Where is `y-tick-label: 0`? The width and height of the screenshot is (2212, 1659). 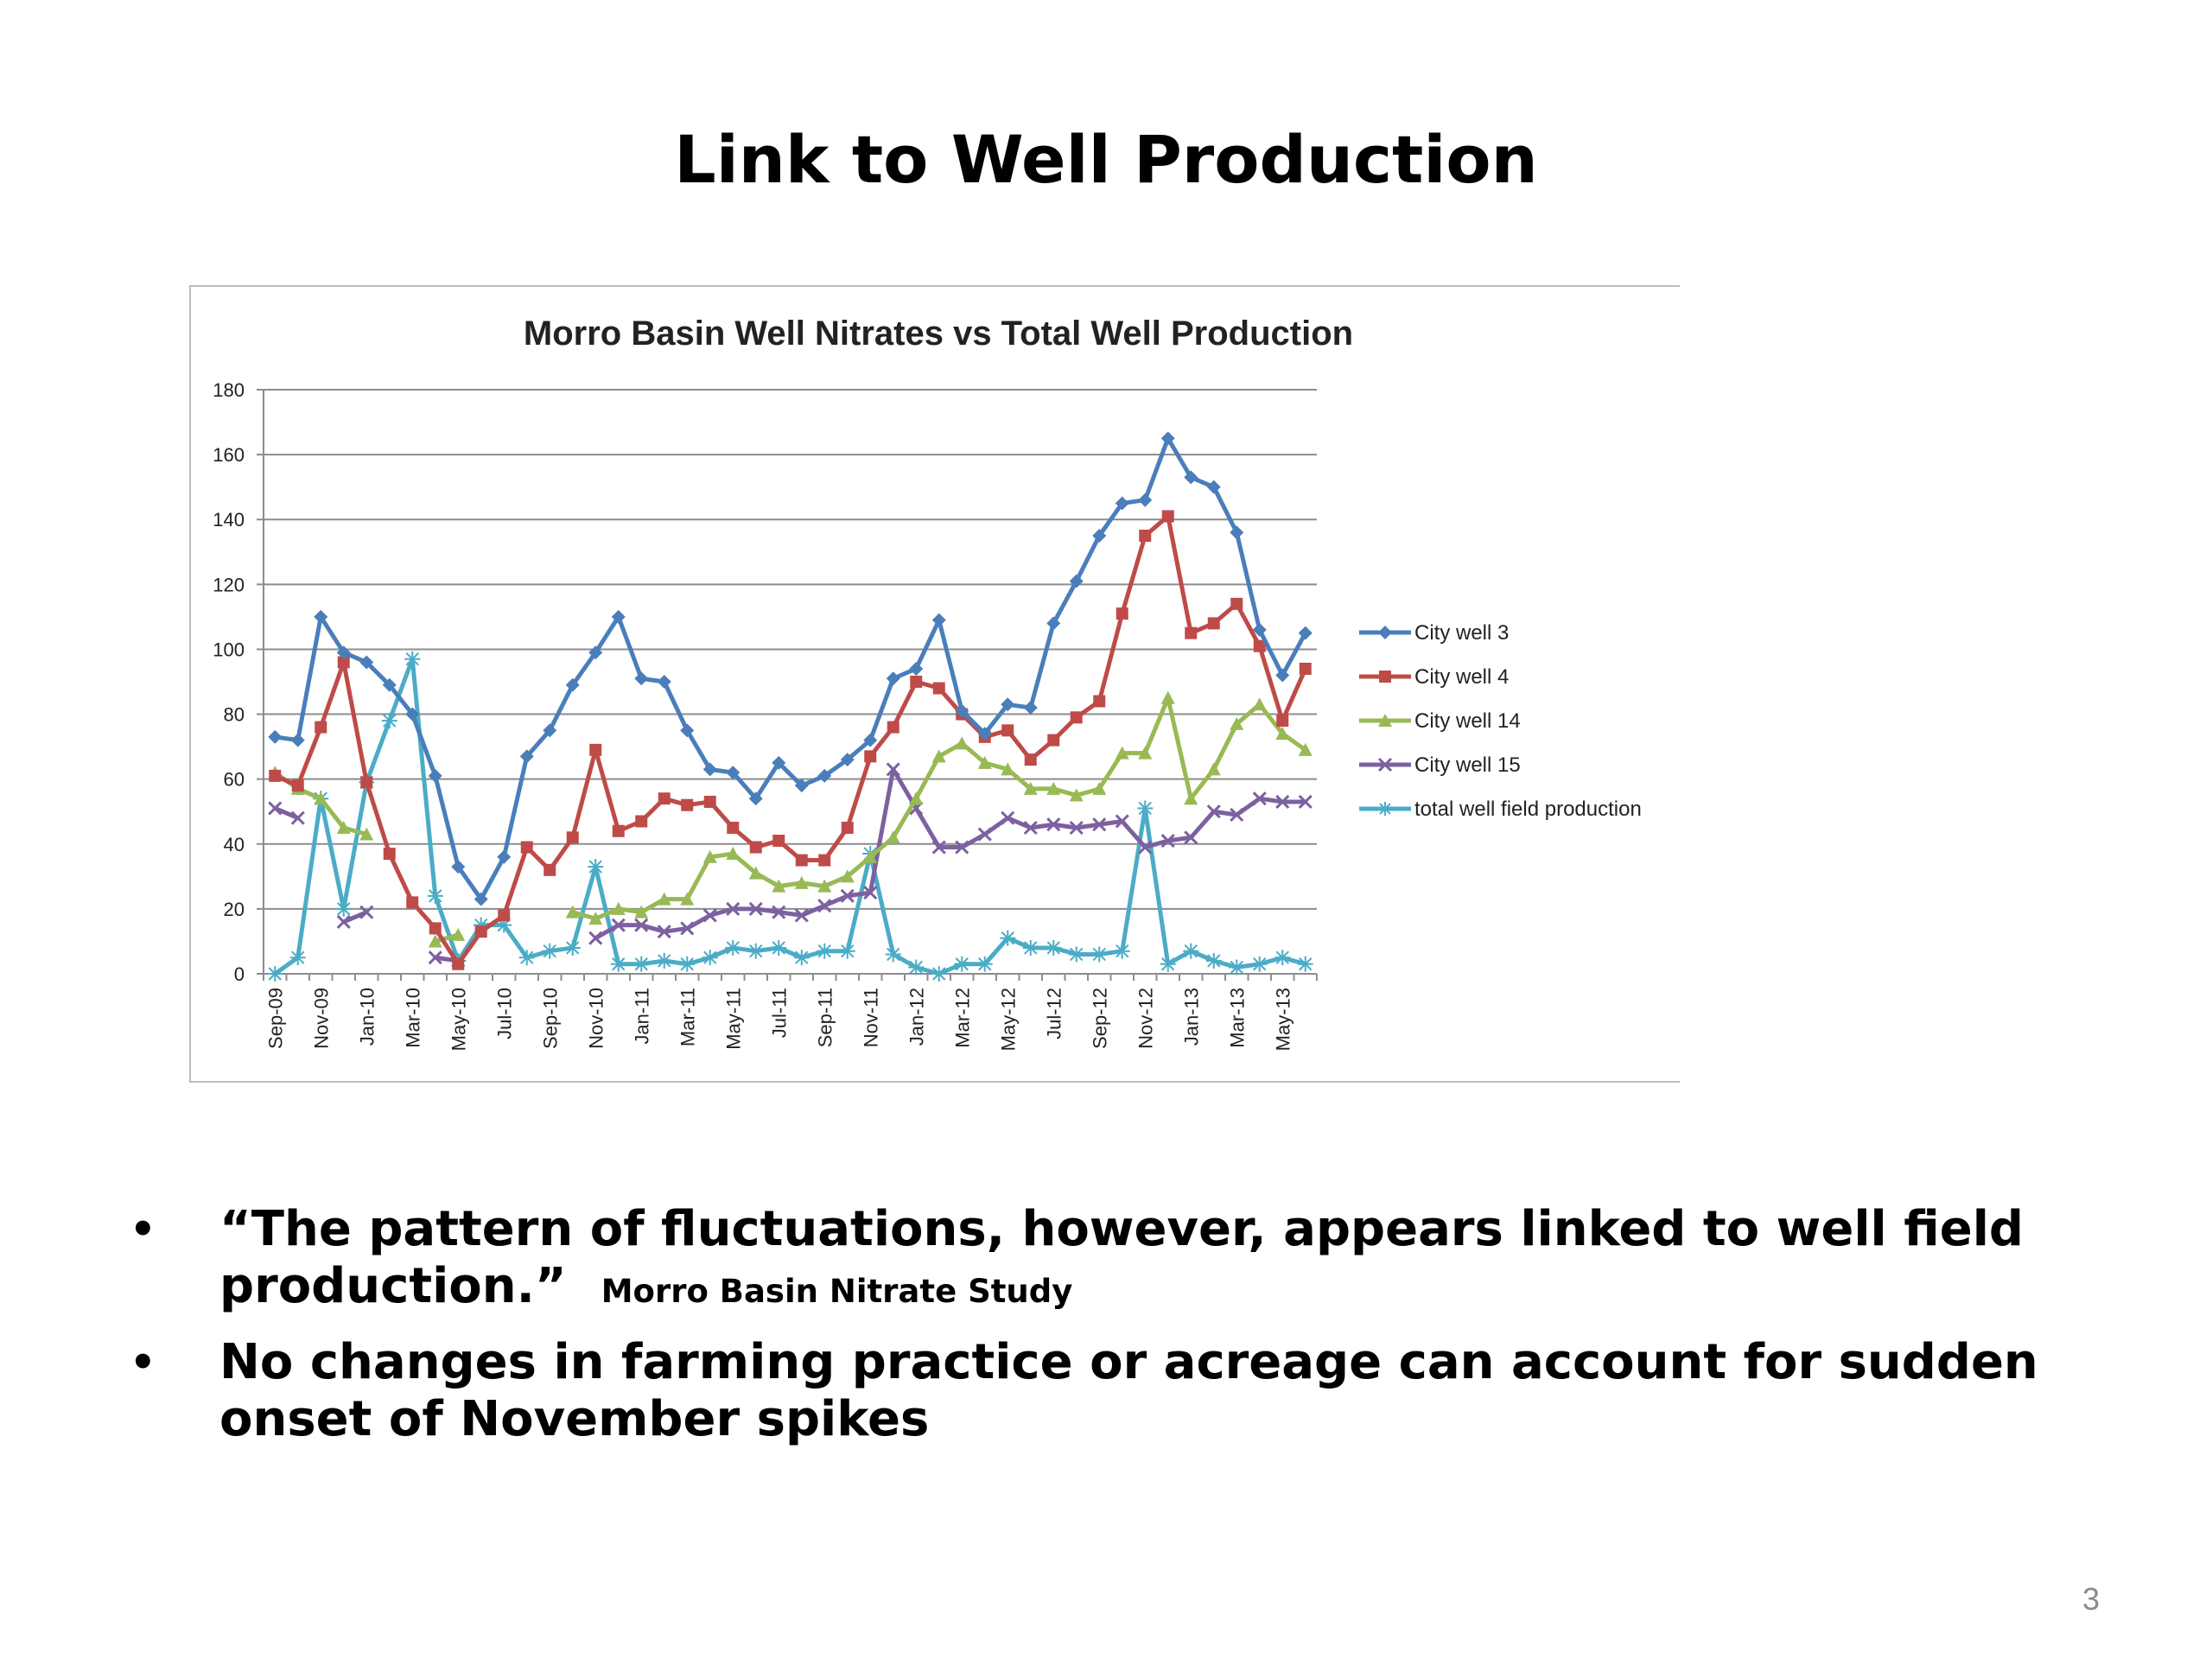 y-tick-label: 0 is located at coordinates (239, 974).